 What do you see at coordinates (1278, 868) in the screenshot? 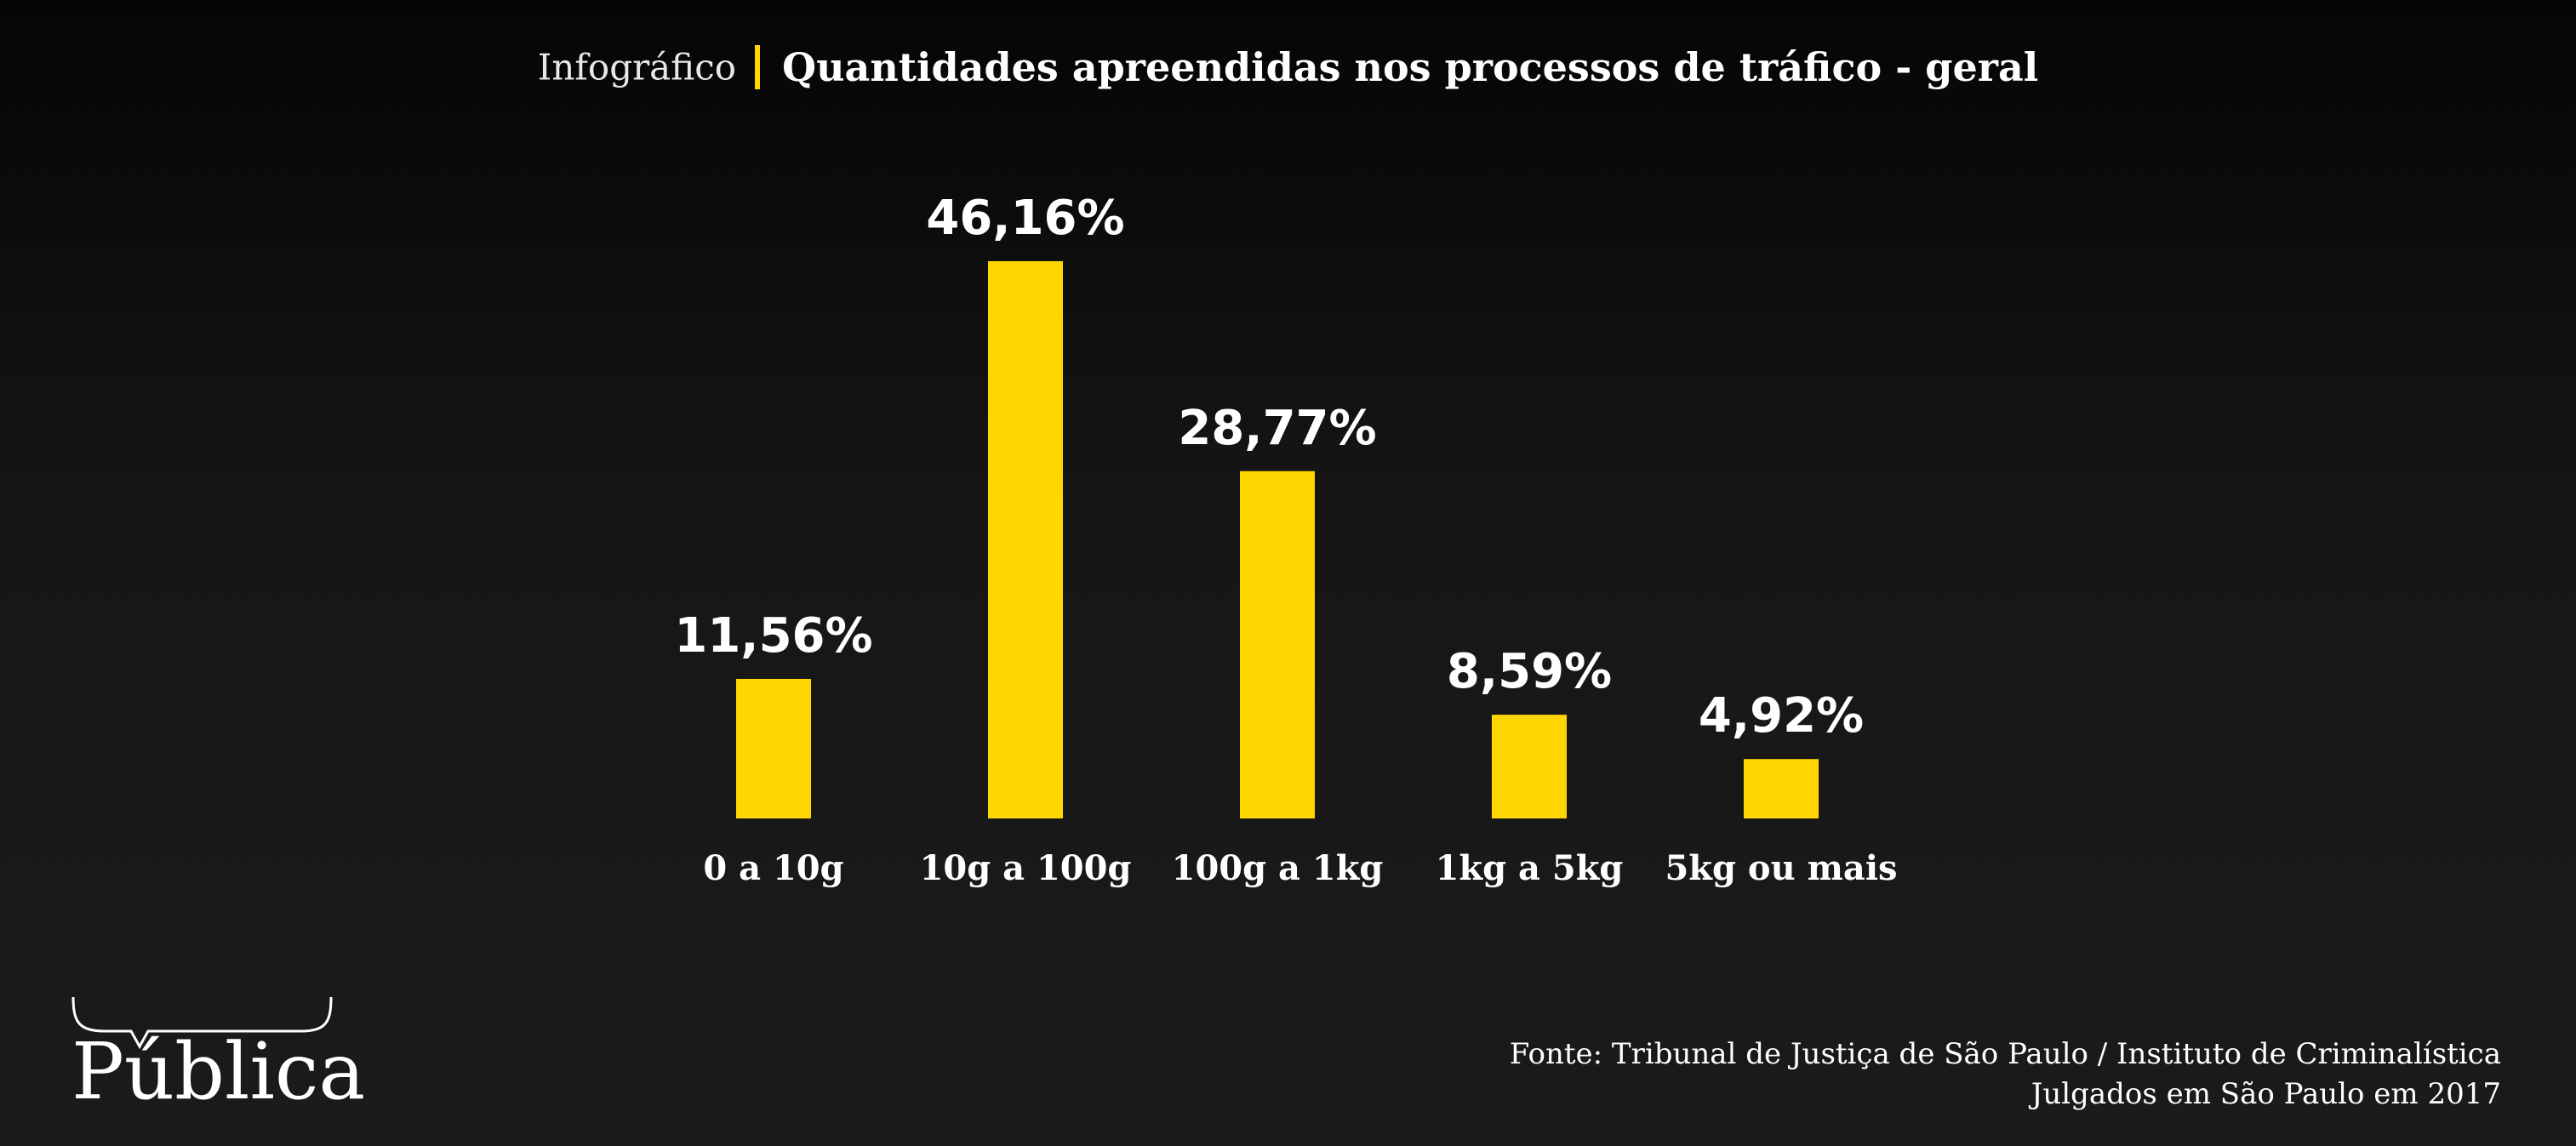
I see `category-label-3: 100g a 1kg` at bounding box center [1278, 868].